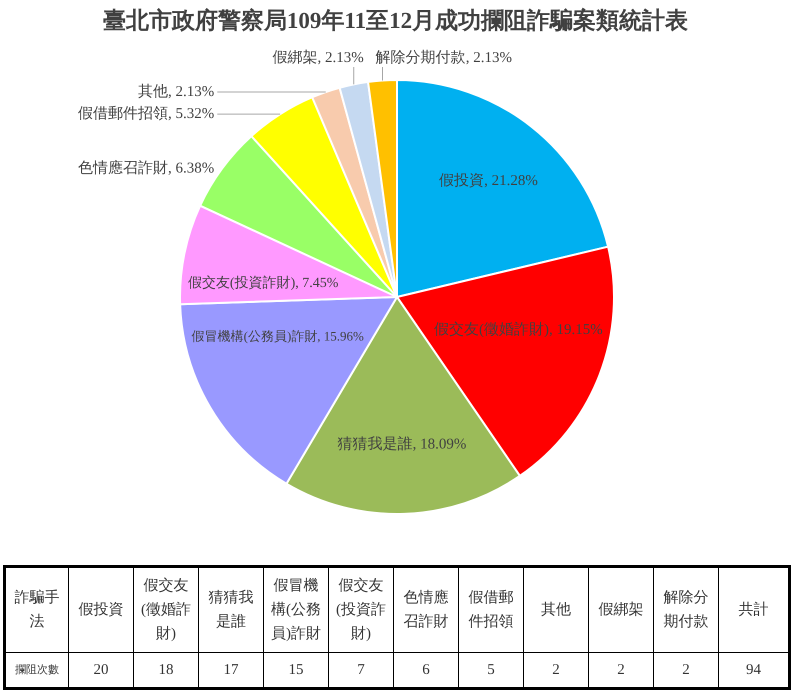  Describe the element at coordinates (36, 670) in the screenshot. I see `text: 攔阻次數` at that location.